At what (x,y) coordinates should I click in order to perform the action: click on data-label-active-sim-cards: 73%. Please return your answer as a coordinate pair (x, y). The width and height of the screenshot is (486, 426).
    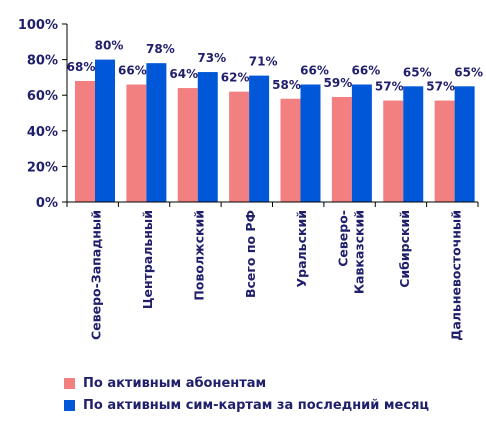
    Looking at the image, I should click on (211, 58).